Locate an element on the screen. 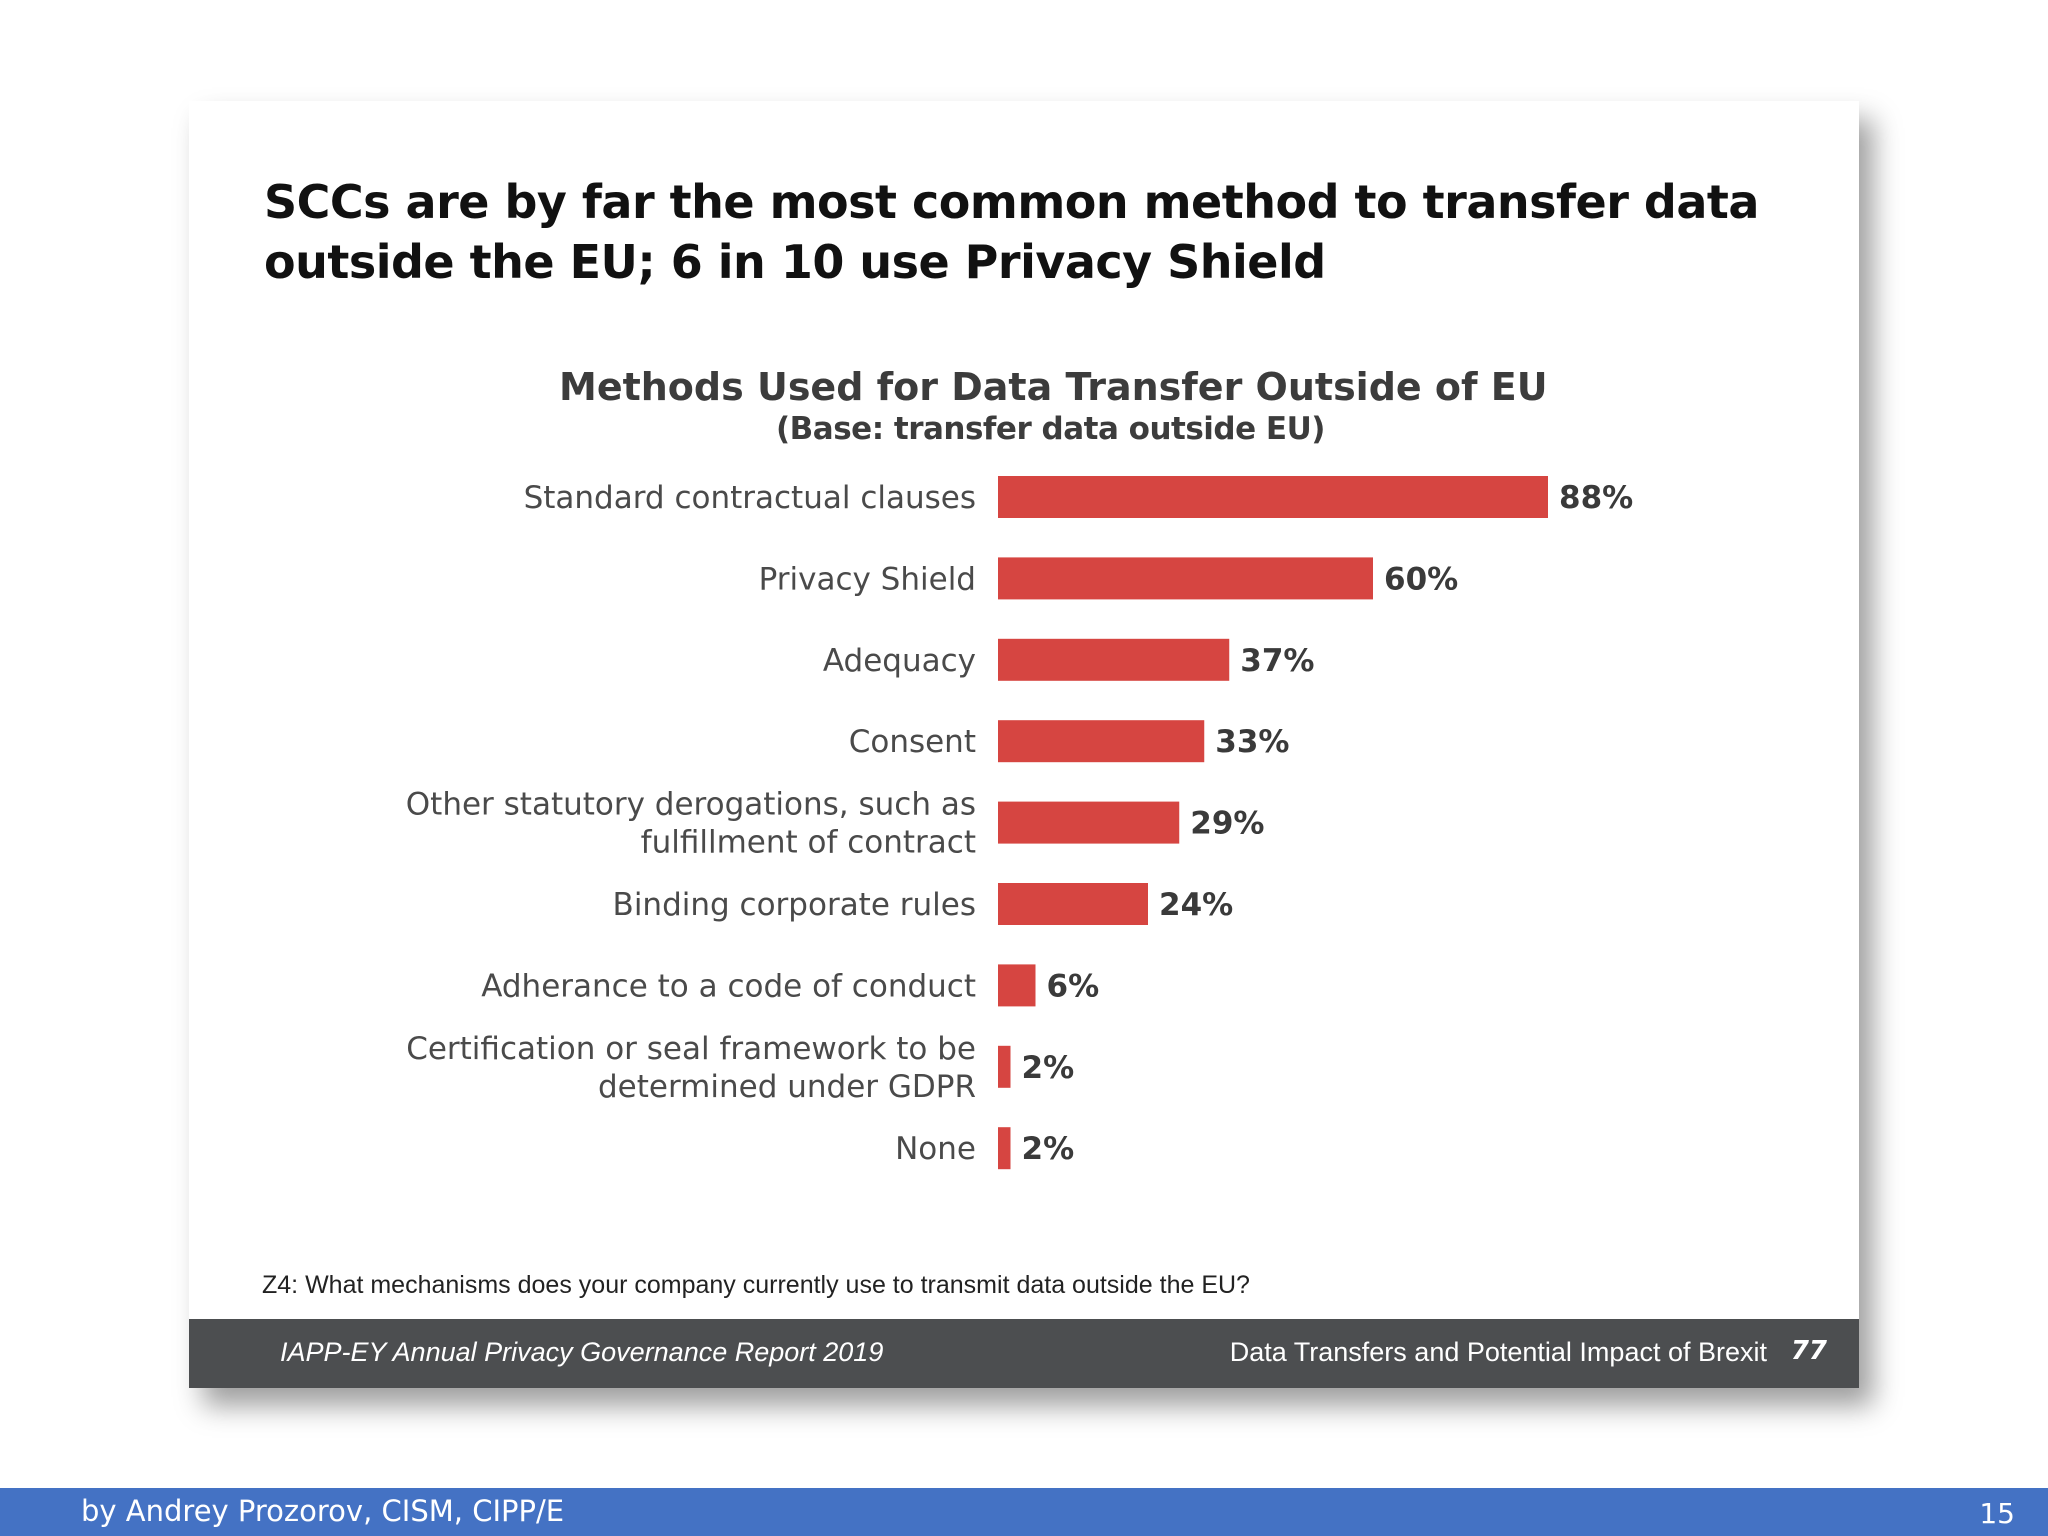 The height and width of the screenshot is (1536, 2048). category-label-8-line-2: determined under GDPR is located at coordinates (787, 1087).